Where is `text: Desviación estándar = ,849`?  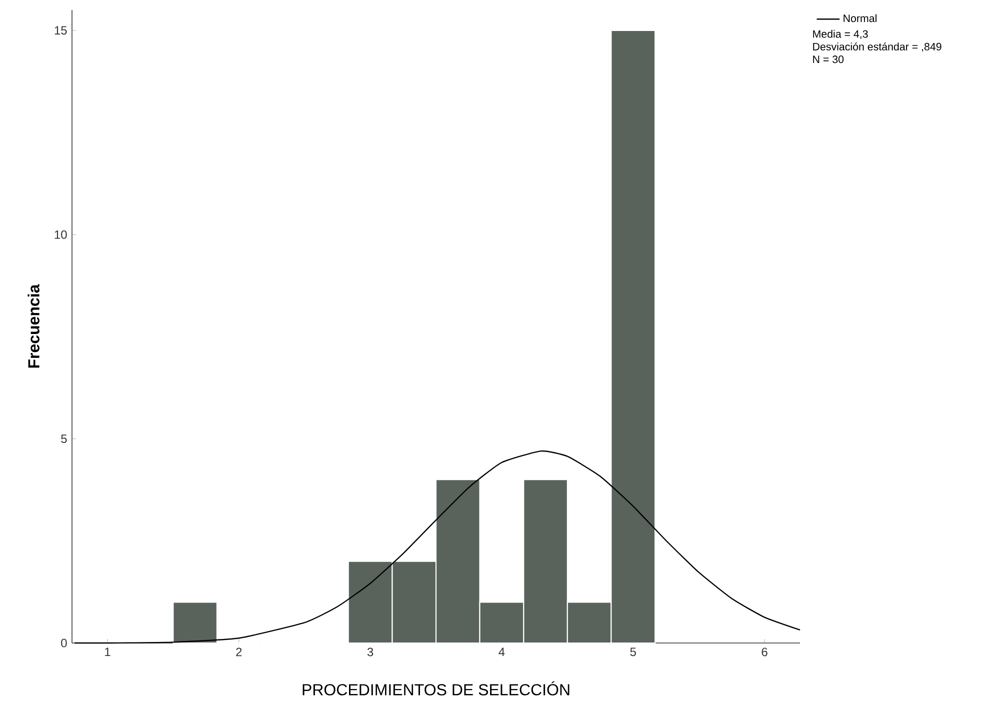 text: Desviación estándar = ,849 is located at coordinates (877, 47).